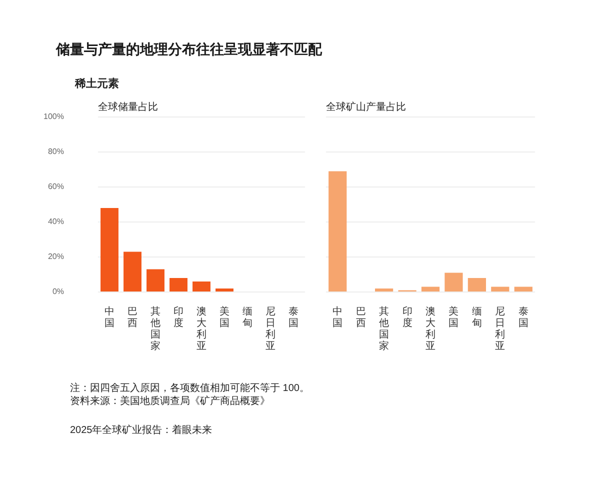 The image size is (600, 480). Describe the element at coordinates (56, 257) in the screenshot. I see `y-tick-label: 20%` at that location.